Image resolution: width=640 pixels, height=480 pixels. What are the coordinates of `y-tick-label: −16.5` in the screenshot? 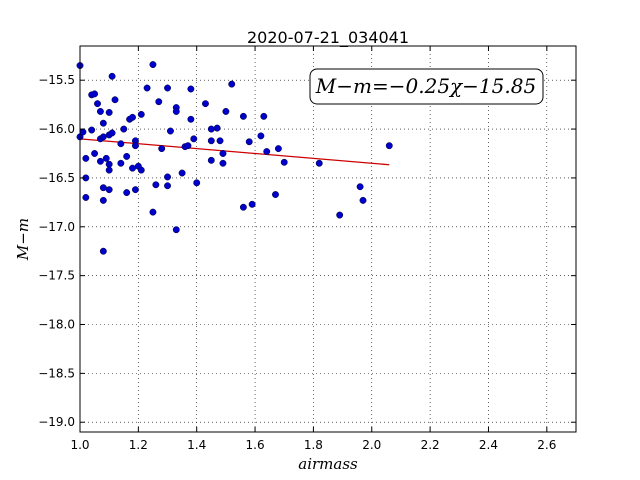 It's located at (56, 178).